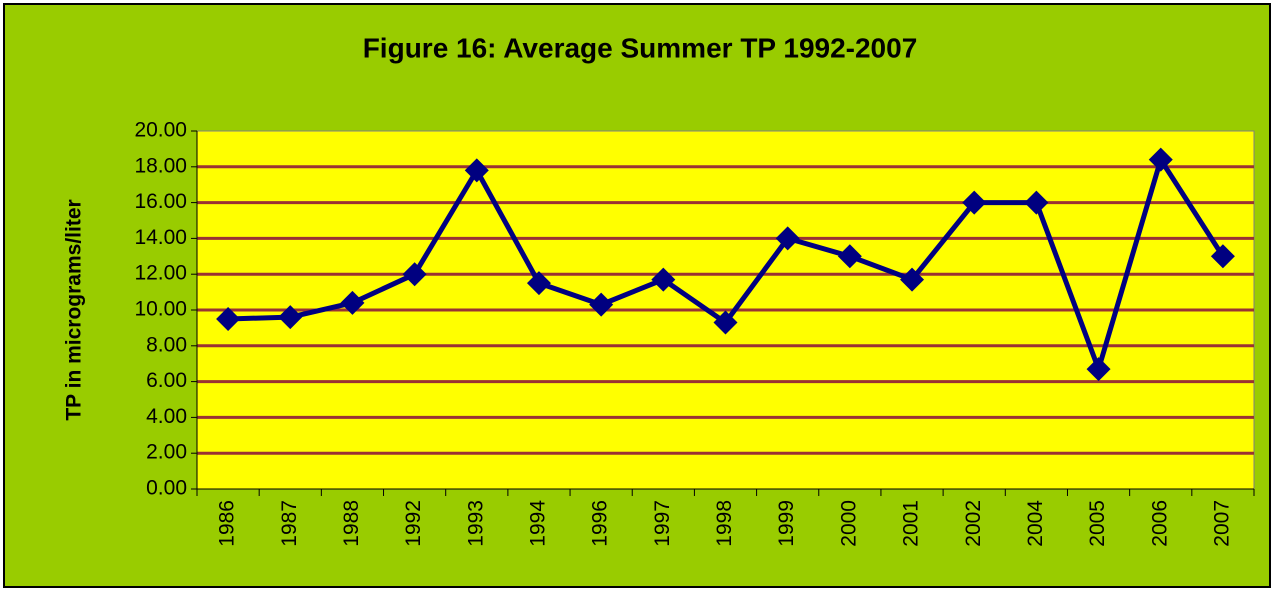 The image size is (1274, 591). Describe the element at coordinates (160, 237) in the screenshot. I see `y-tick-label: 14.00` at that location.